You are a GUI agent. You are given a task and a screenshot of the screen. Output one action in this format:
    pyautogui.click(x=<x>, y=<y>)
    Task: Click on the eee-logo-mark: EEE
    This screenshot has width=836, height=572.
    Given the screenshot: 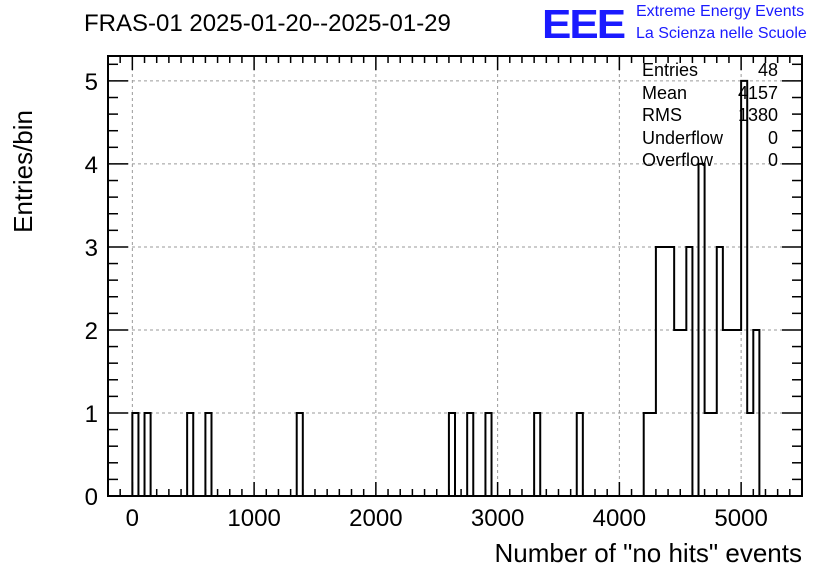 What is the action you would take?
    pyautogui.click(x=584, y=25)
    